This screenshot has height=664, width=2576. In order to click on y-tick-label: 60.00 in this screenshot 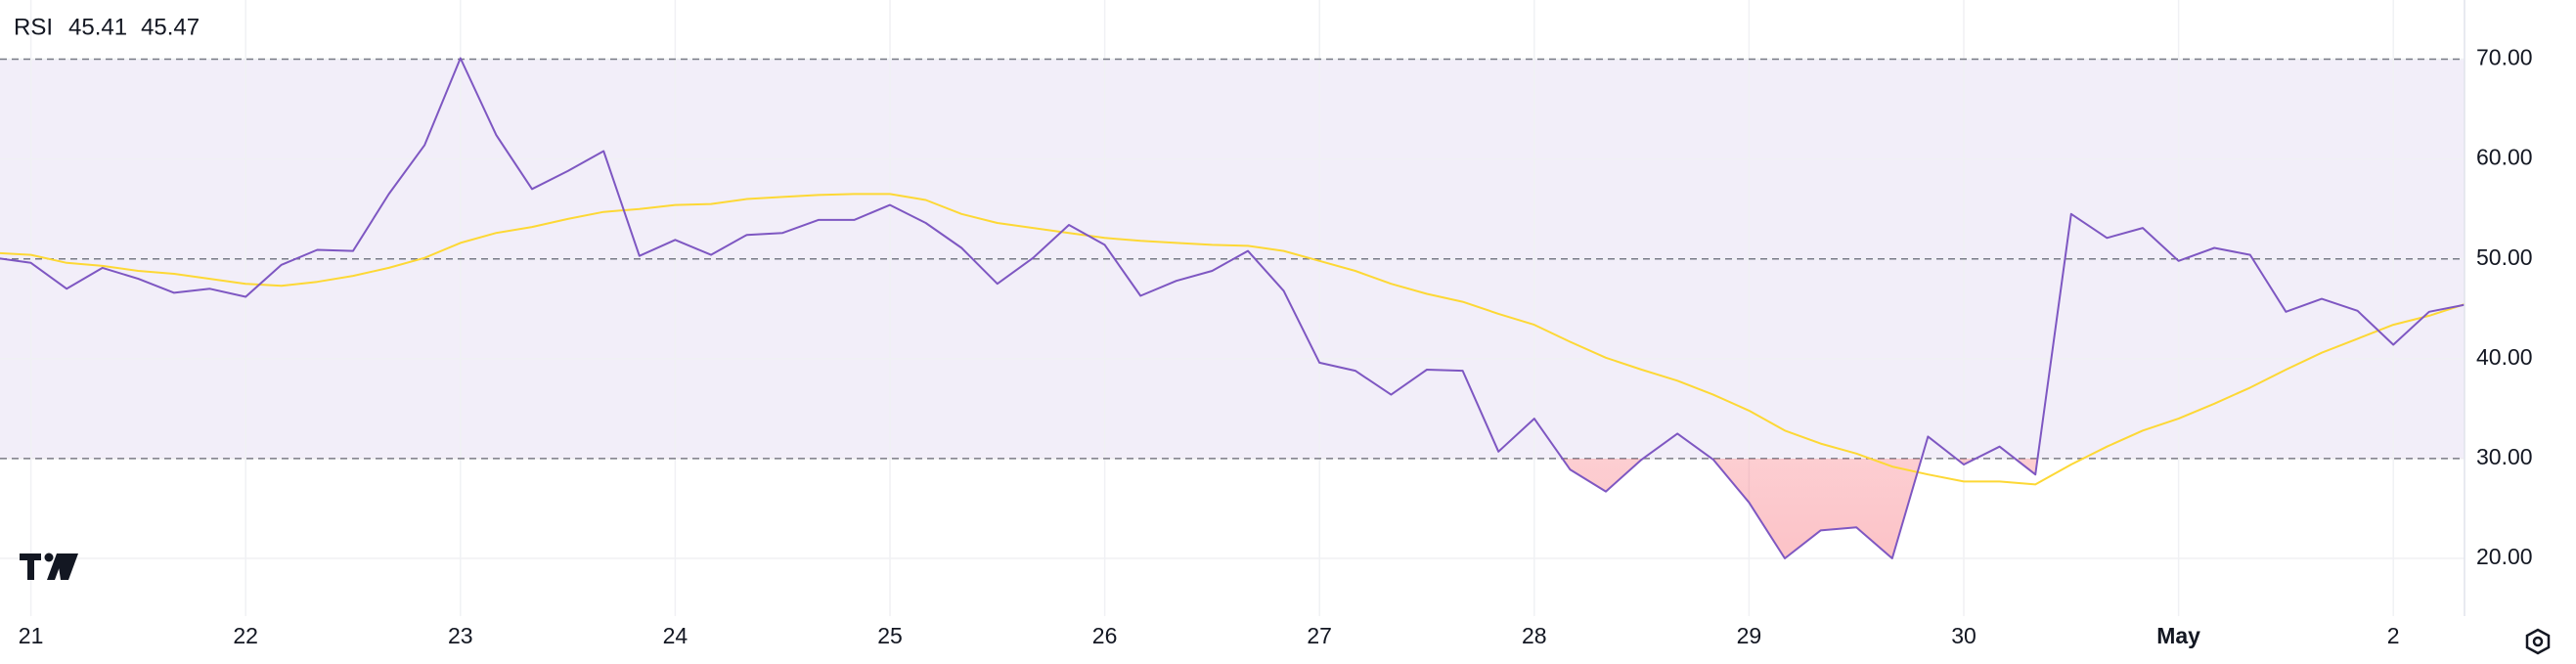, I will do `click(2504, 157)`.